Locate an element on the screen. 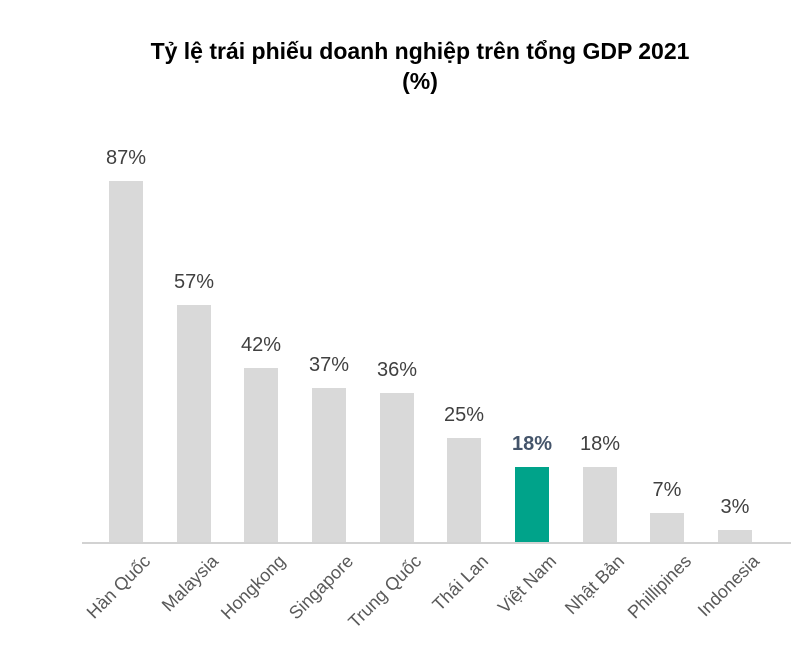 This screenshot has width=800, height=657. x-axis-line is located at coordinates (436, 543).